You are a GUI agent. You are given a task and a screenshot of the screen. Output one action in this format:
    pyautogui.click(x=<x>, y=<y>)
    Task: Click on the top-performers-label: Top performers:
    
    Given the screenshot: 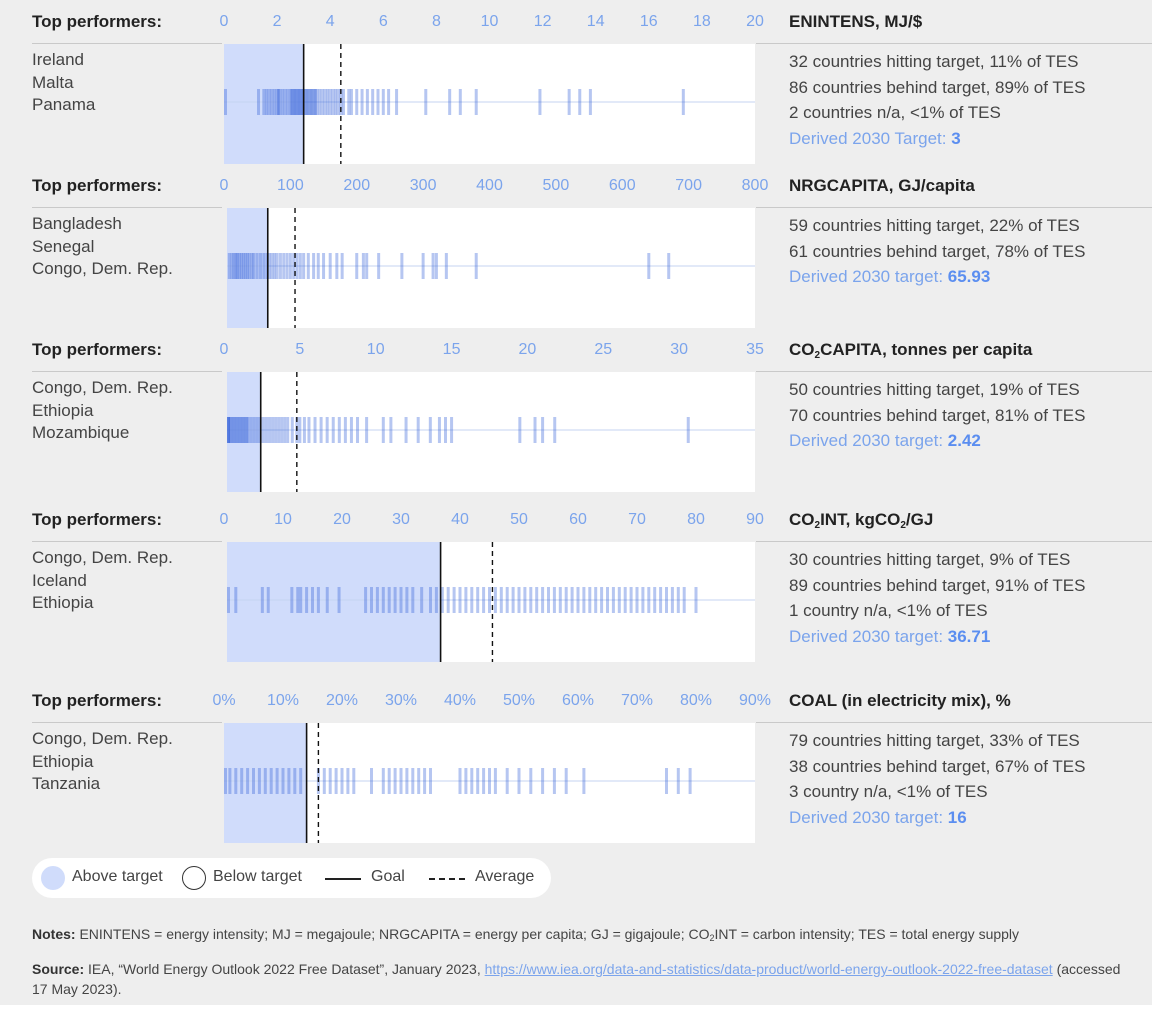 What is the action you would take?
    pyautogui.click(x=97, y=519)
    